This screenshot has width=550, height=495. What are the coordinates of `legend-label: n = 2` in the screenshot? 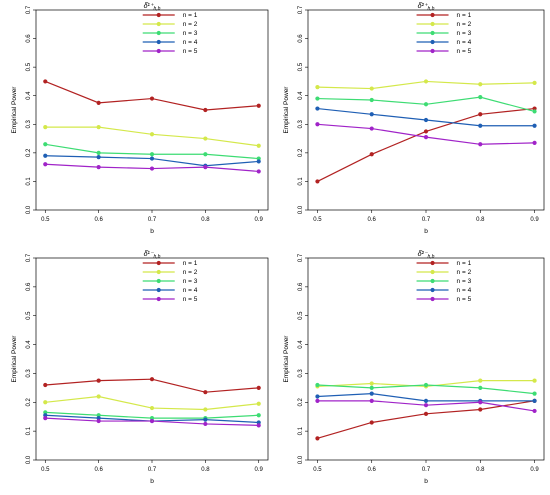 It's located at (190, 24).